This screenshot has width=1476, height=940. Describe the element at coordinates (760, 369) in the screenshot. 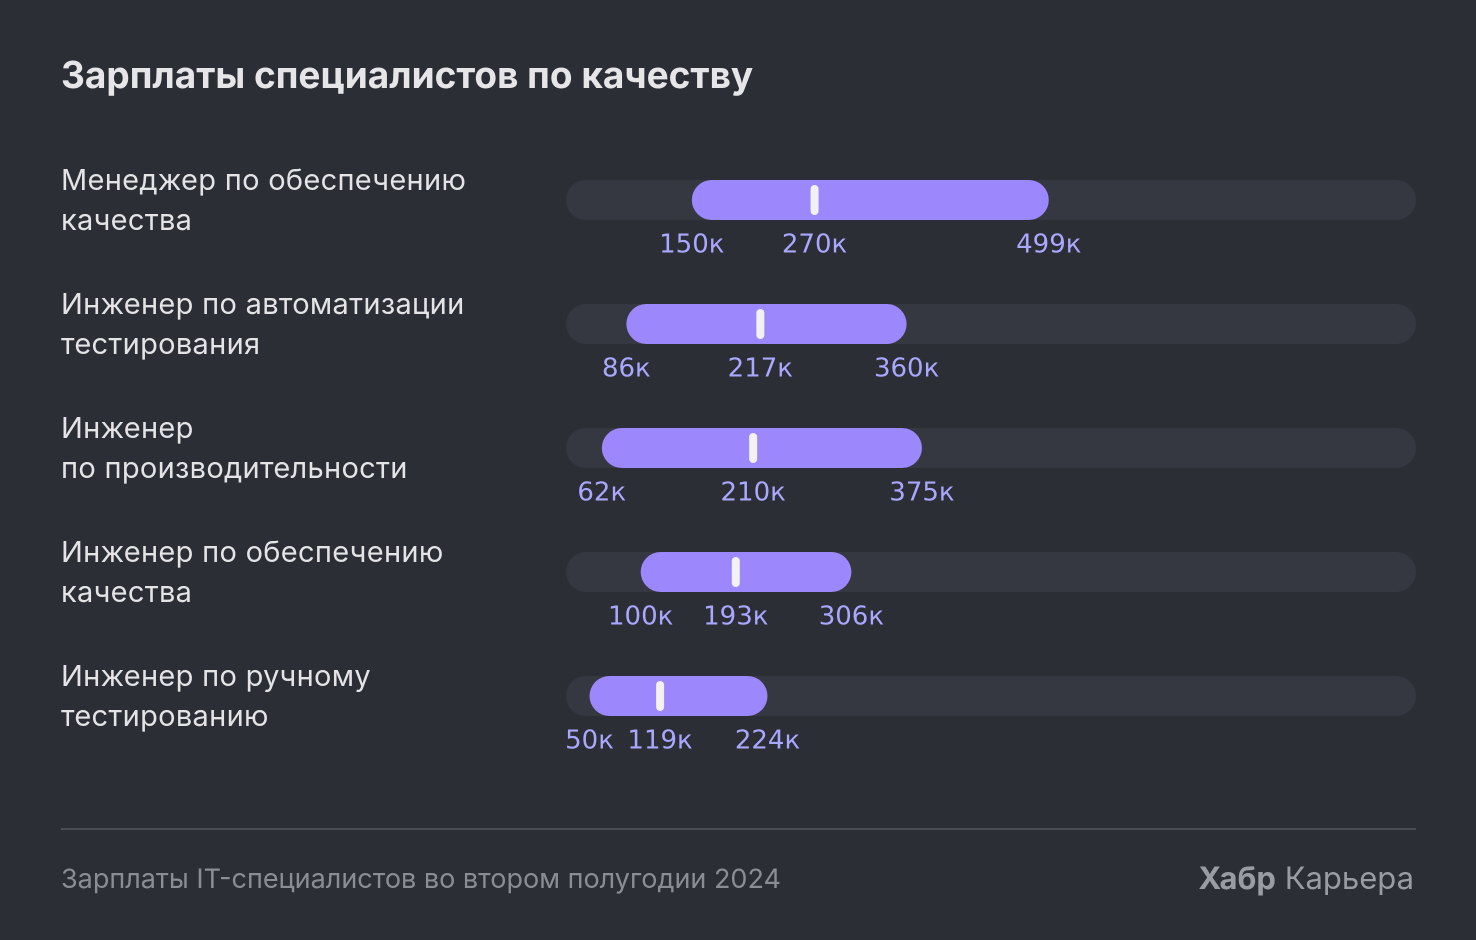

I see `value-label: 217к` at that location.